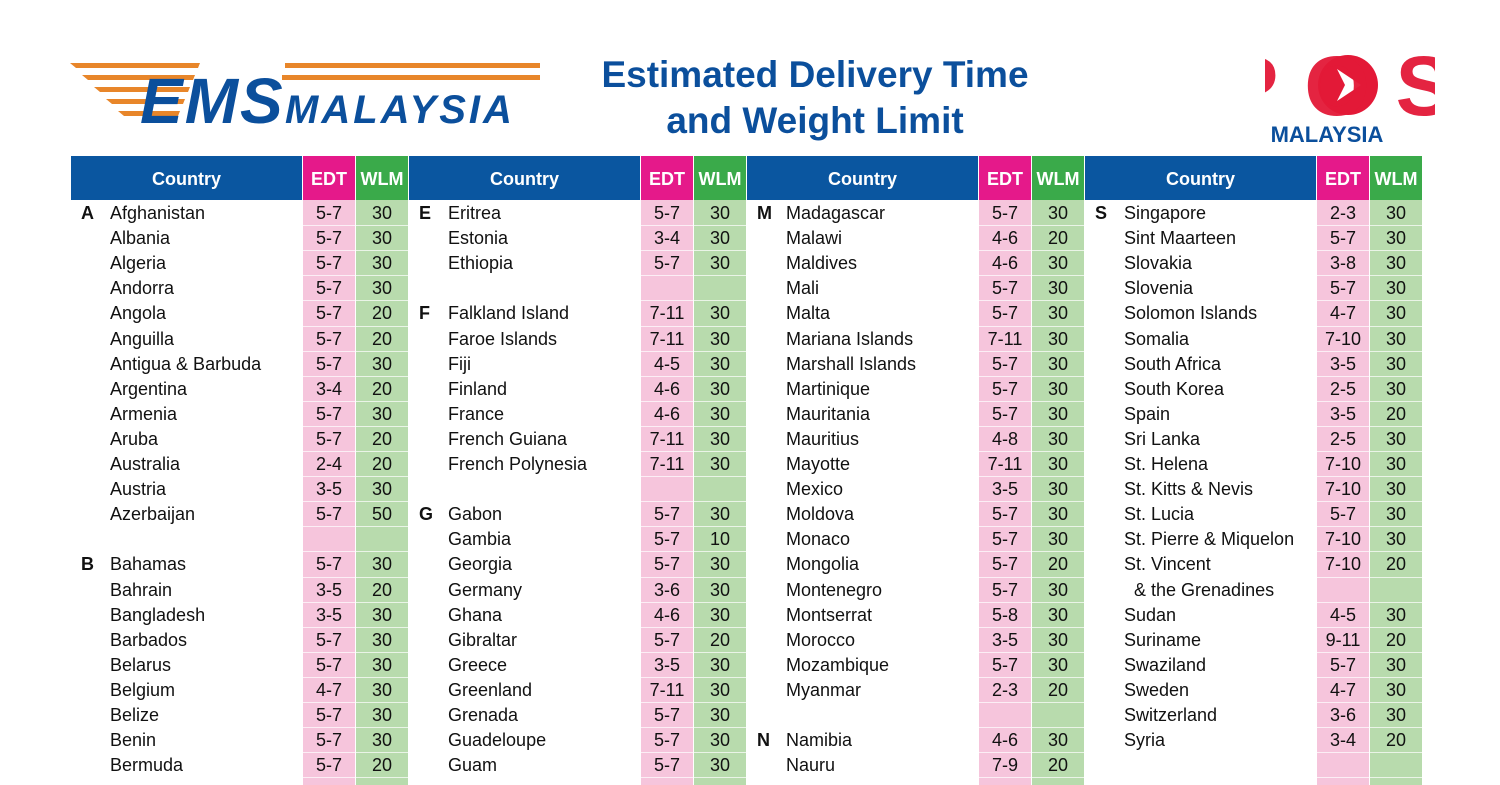 This screenshot has height=785, width=1500. I want to click on country-name: Slovenia, so click(1159, 288).